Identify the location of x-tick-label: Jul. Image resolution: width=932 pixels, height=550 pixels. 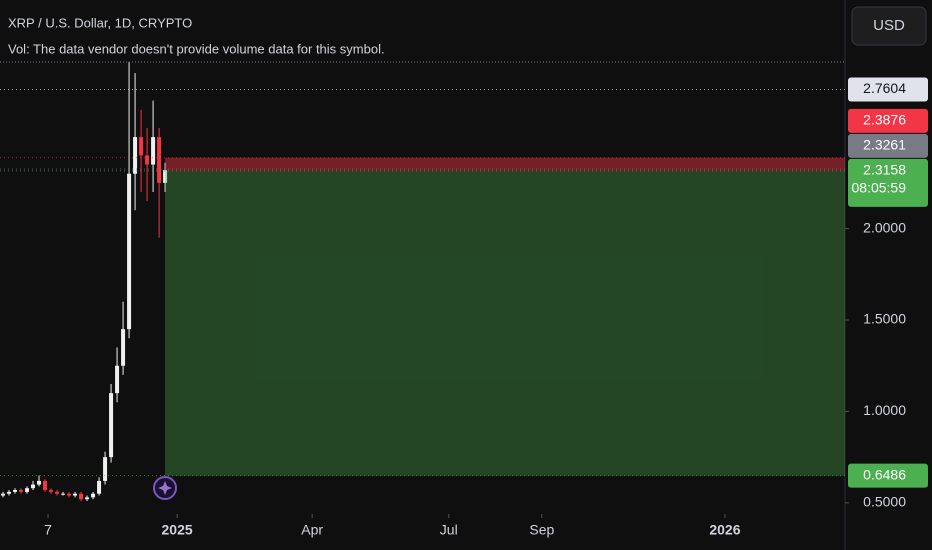
(449, 530).